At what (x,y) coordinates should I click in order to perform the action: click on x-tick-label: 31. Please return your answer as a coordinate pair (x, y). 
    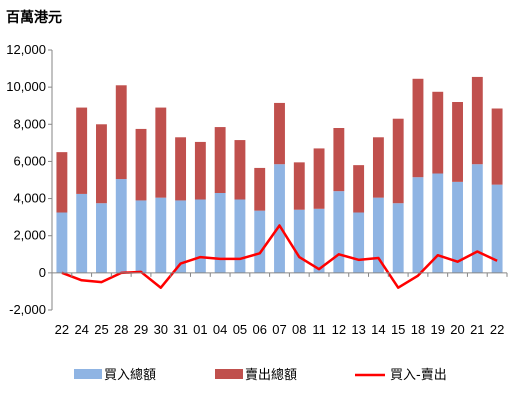
    Looking at the image, I should click on (180, 329).